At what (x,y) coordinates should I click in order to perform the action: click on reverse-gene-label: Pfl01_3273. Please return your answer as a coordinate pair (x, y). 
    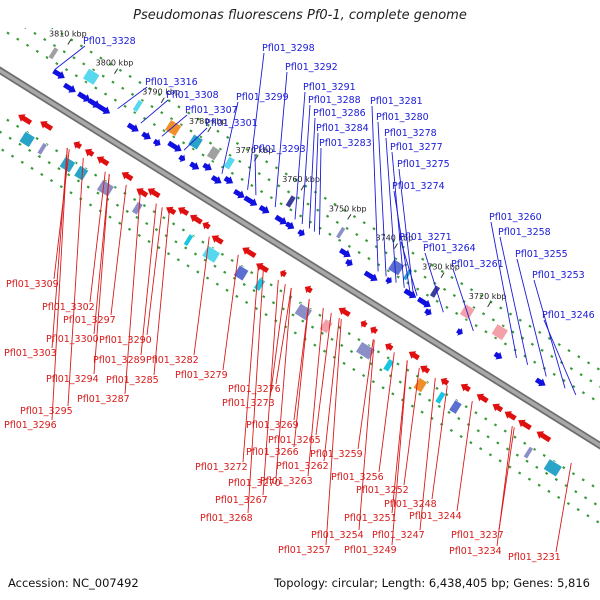
    Looking at the image, I should click on (248, 403).